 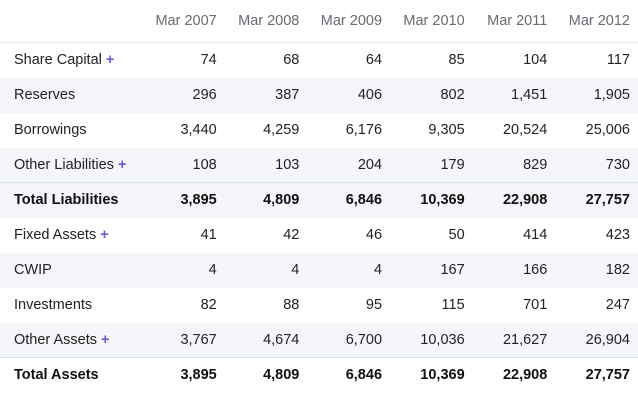 What do you see at coordinates (33, 270) in the screenshot?
I see `row-label: CWIP` at bounding box center [33, 270].